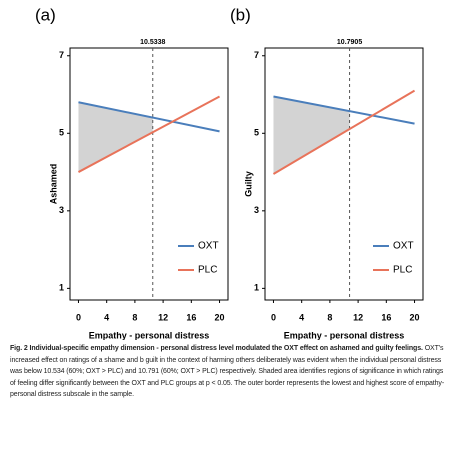 The image size is (458, 458). I want to click on threshold-label: 10.7905, so click(349, 42).